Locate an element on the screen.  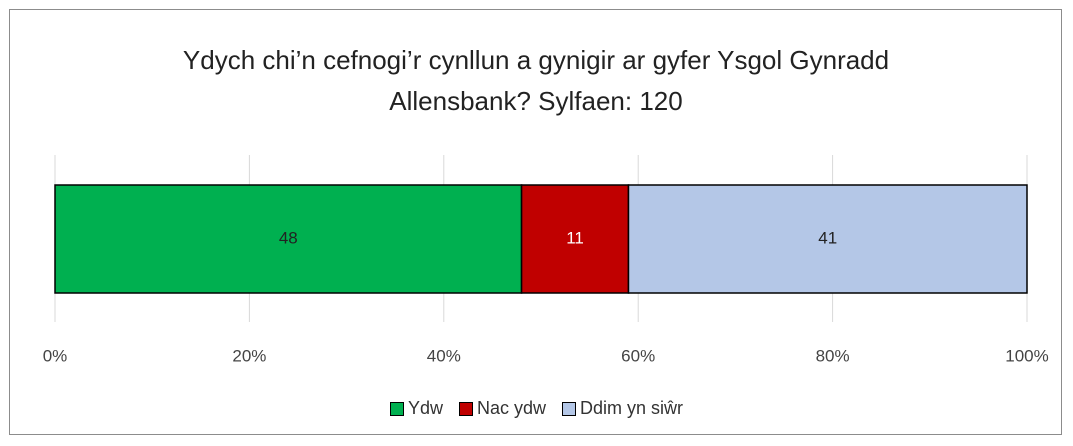
x-tick-label: 40% is located at coordinates (444, 355).